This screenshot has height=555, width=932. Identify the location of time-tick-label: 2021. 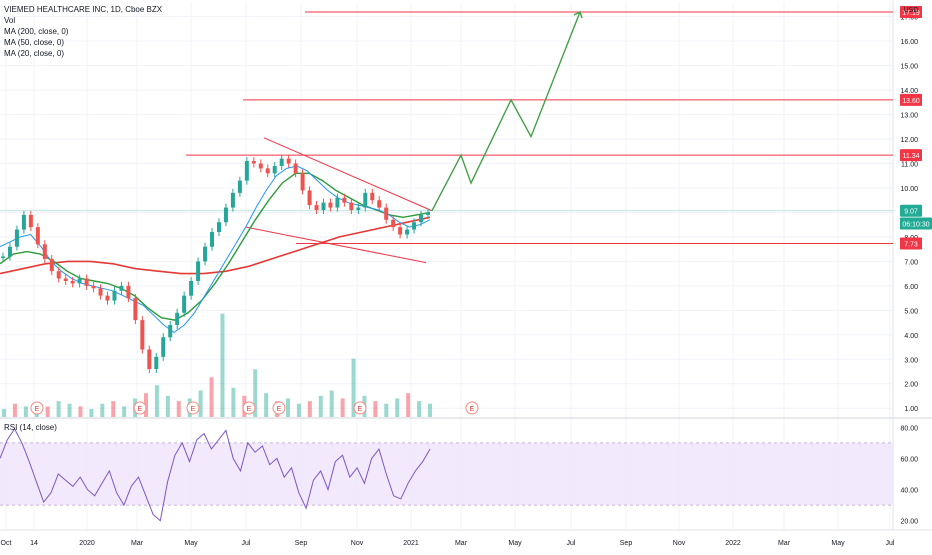
(411, 543).